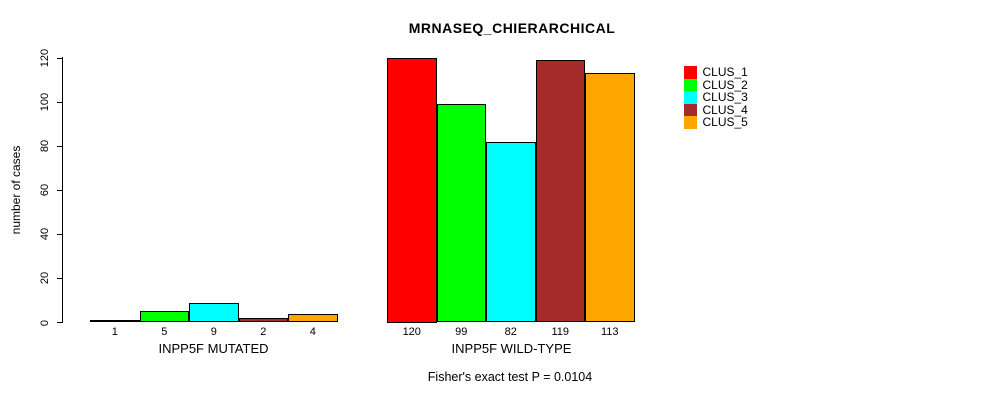  Describe the element at coordinates (263, 332) in the screenshot. I see `bar-value-label: 2` at that location.